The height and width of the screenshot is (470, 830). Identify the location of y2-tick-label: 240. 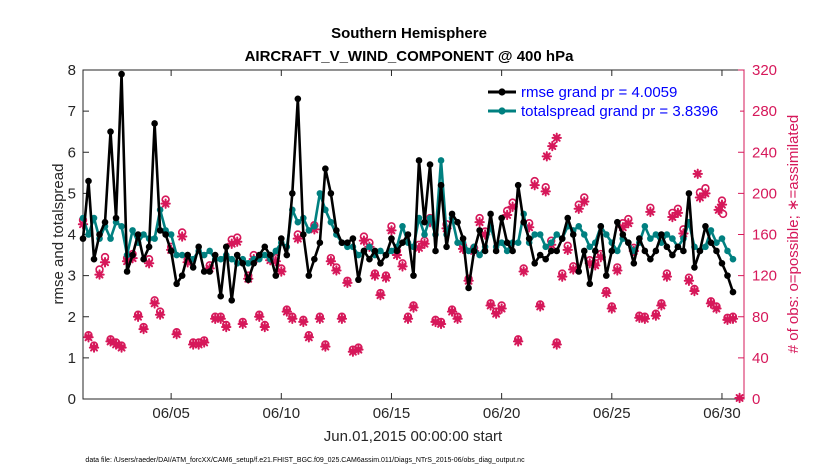
(764, 152).